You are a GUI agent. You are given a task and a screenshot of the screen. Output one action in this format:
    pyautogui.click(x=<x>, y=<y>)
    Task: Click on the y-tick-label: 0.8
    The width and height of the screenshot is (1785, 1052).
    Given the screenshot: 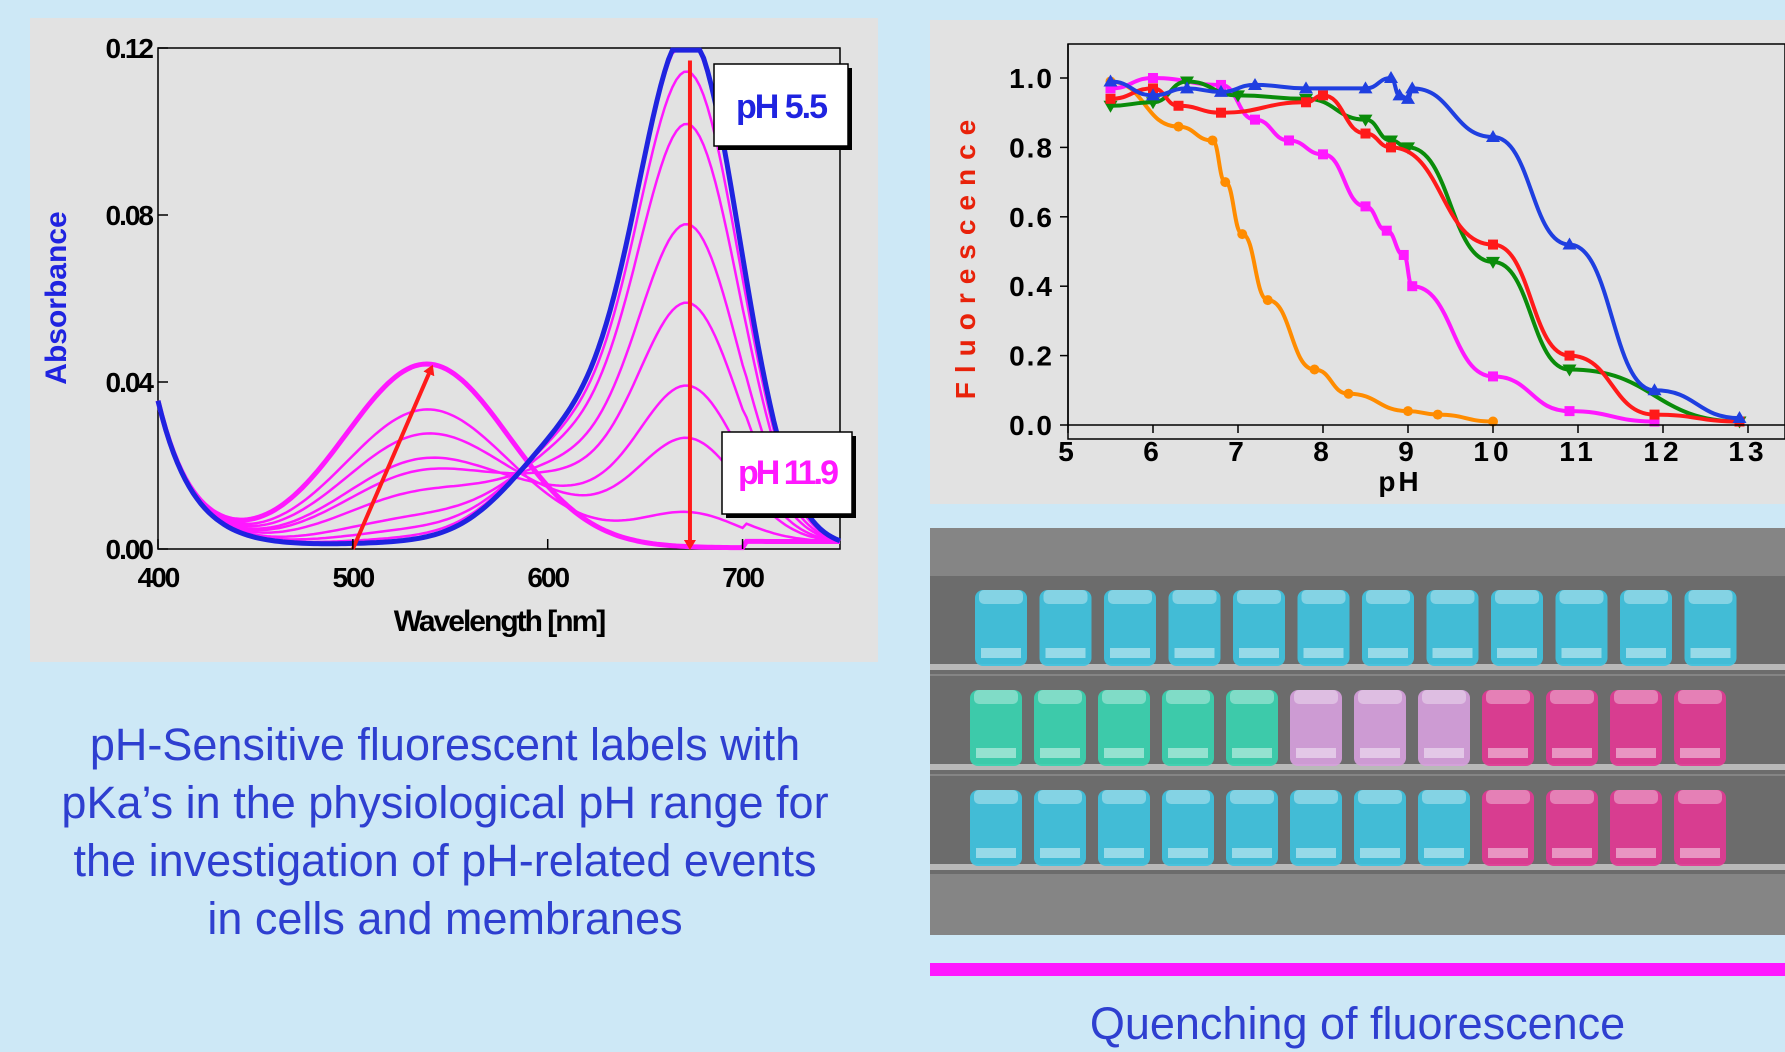 What is the action you would take?
    pyautogui.click(x=1031, y=147)
    